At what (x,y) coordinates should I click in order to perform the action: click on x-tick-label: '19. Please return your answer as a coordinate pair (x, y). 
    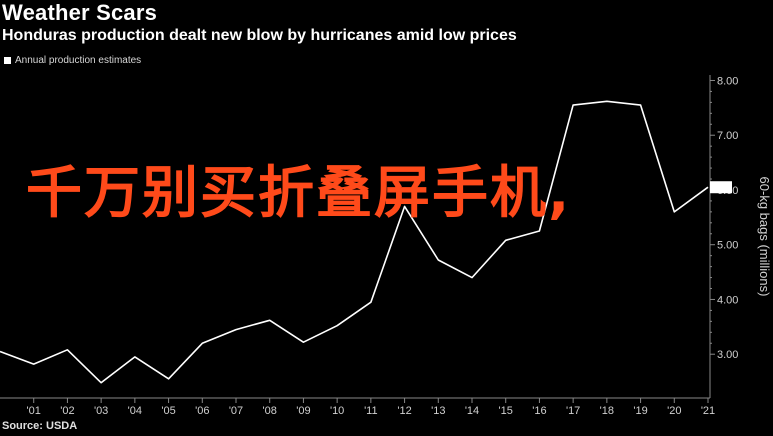
    Looking at the image, I should click on (640, 411).